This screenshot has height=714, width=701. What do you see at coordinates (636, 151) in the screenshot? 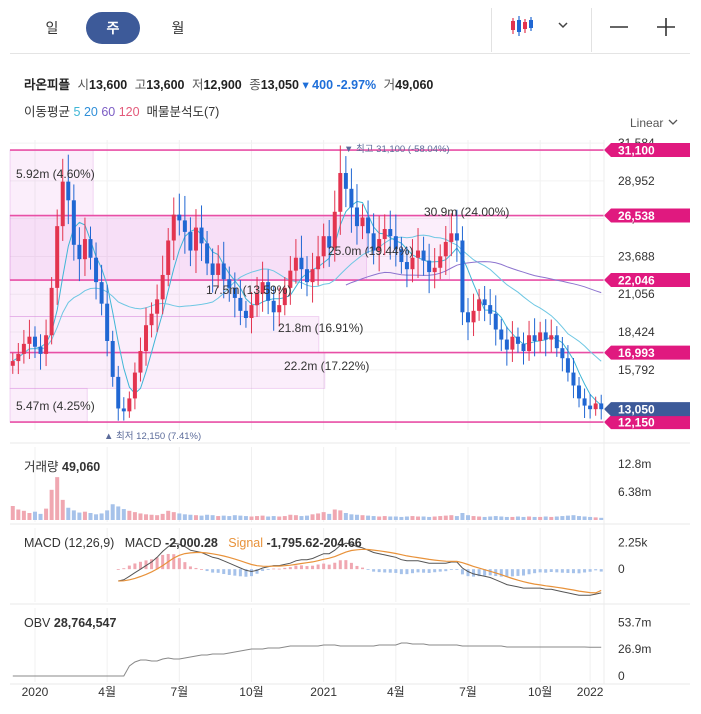
I see `svg-text: 31,100` at bounding box center [636, 151].